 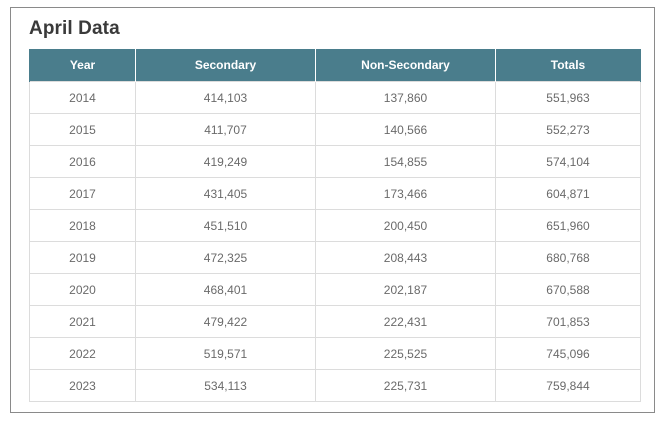 I want to click on year-cell: 2021, so click(x=82, y=321).